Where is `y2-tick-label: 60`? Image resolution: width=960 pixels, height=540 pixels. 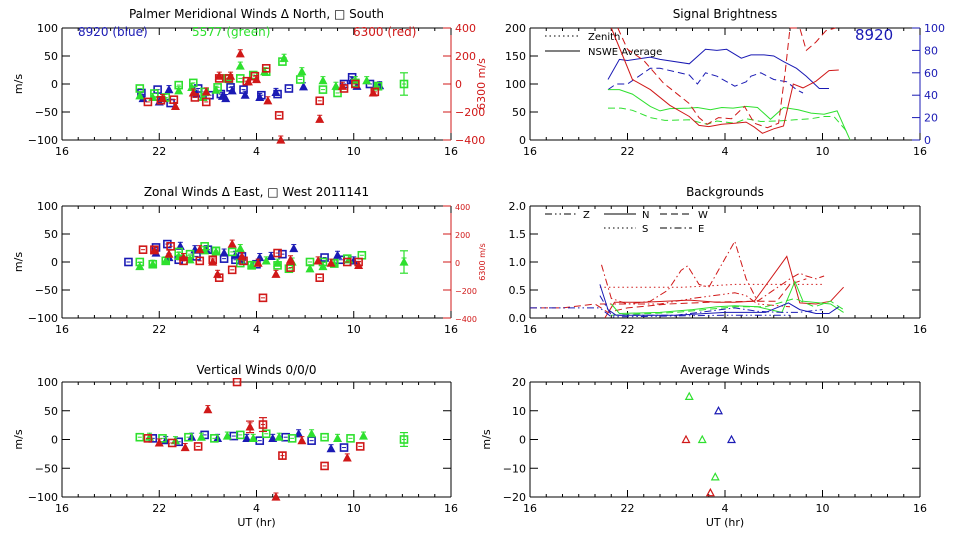 y2-tick-label: 60 is located at coordinates (931, 73).